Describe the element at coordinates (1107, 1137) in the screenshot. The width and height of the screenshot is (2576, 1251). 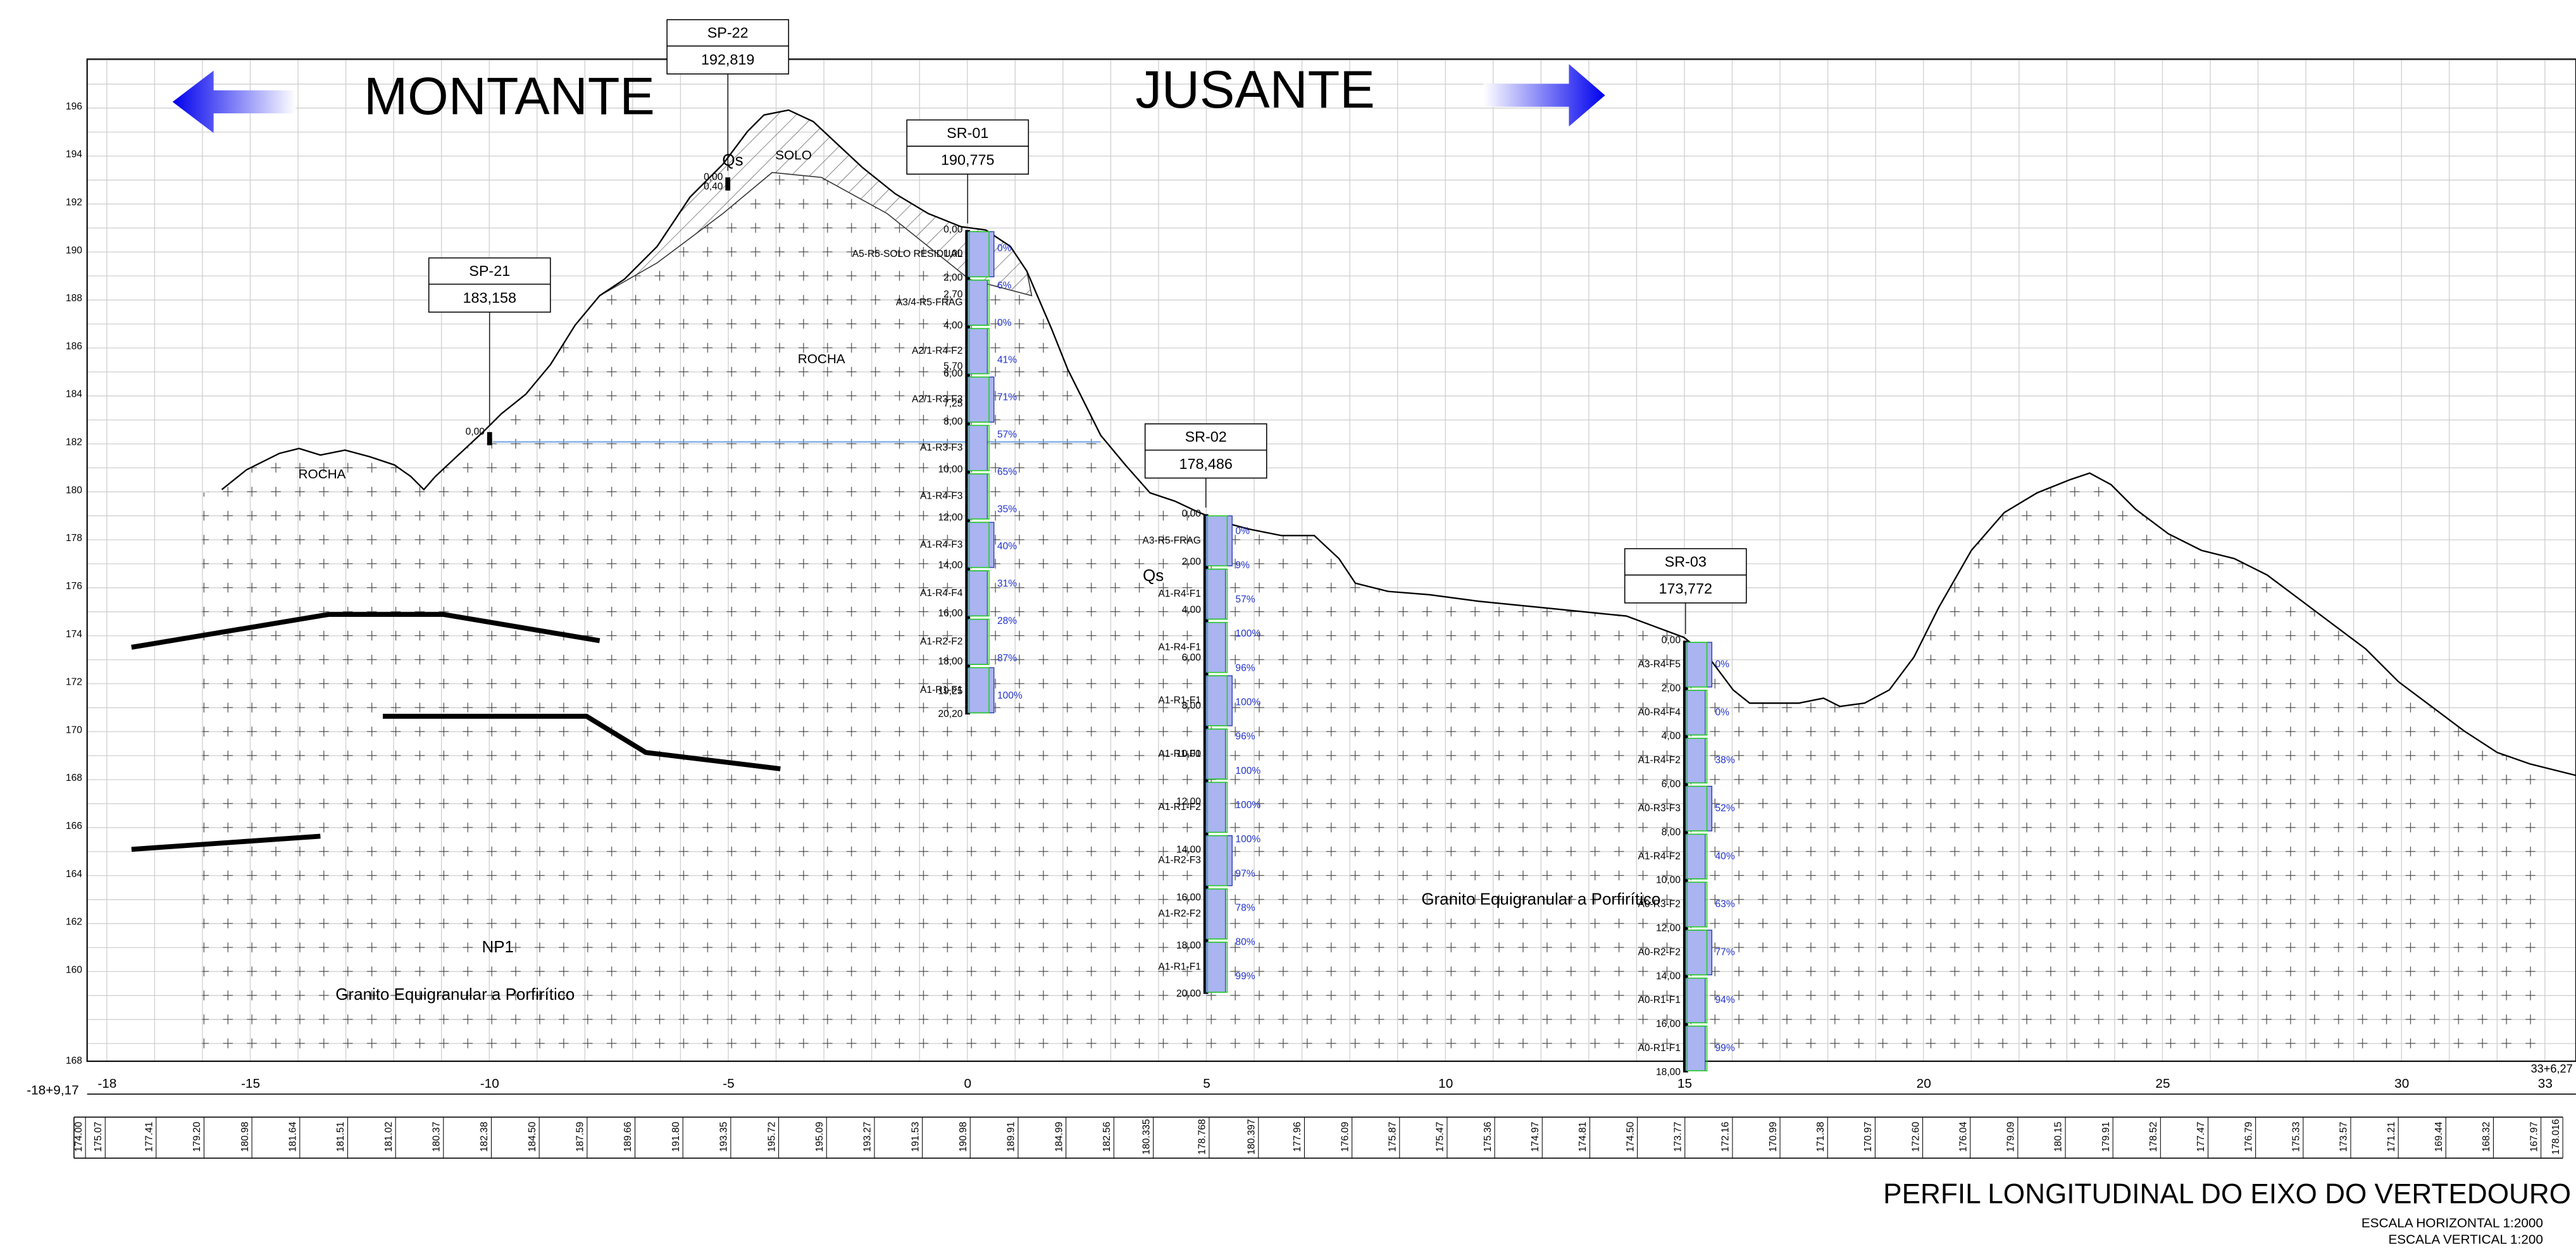
I see `ground-elevation: 182.56` at that location.